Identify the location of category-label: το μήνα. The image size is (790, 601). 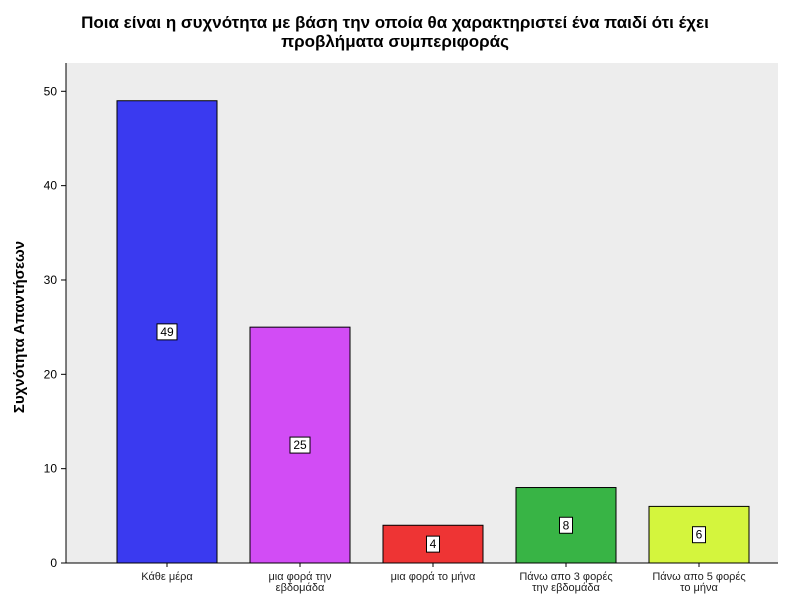
(699, 588).